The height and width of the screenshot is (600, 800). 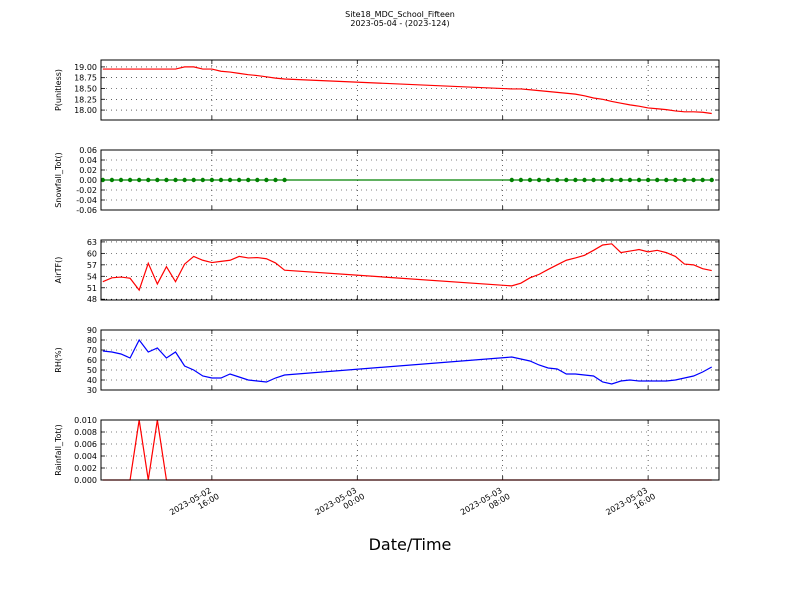 I want to click on y-tick-label: 0.04, so click(x=88, y=160).